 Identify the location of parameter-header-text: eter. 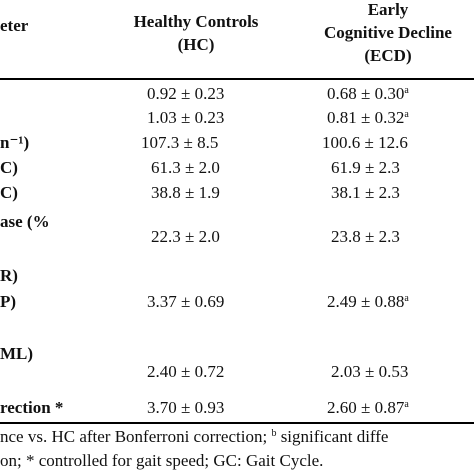
(14, 25).